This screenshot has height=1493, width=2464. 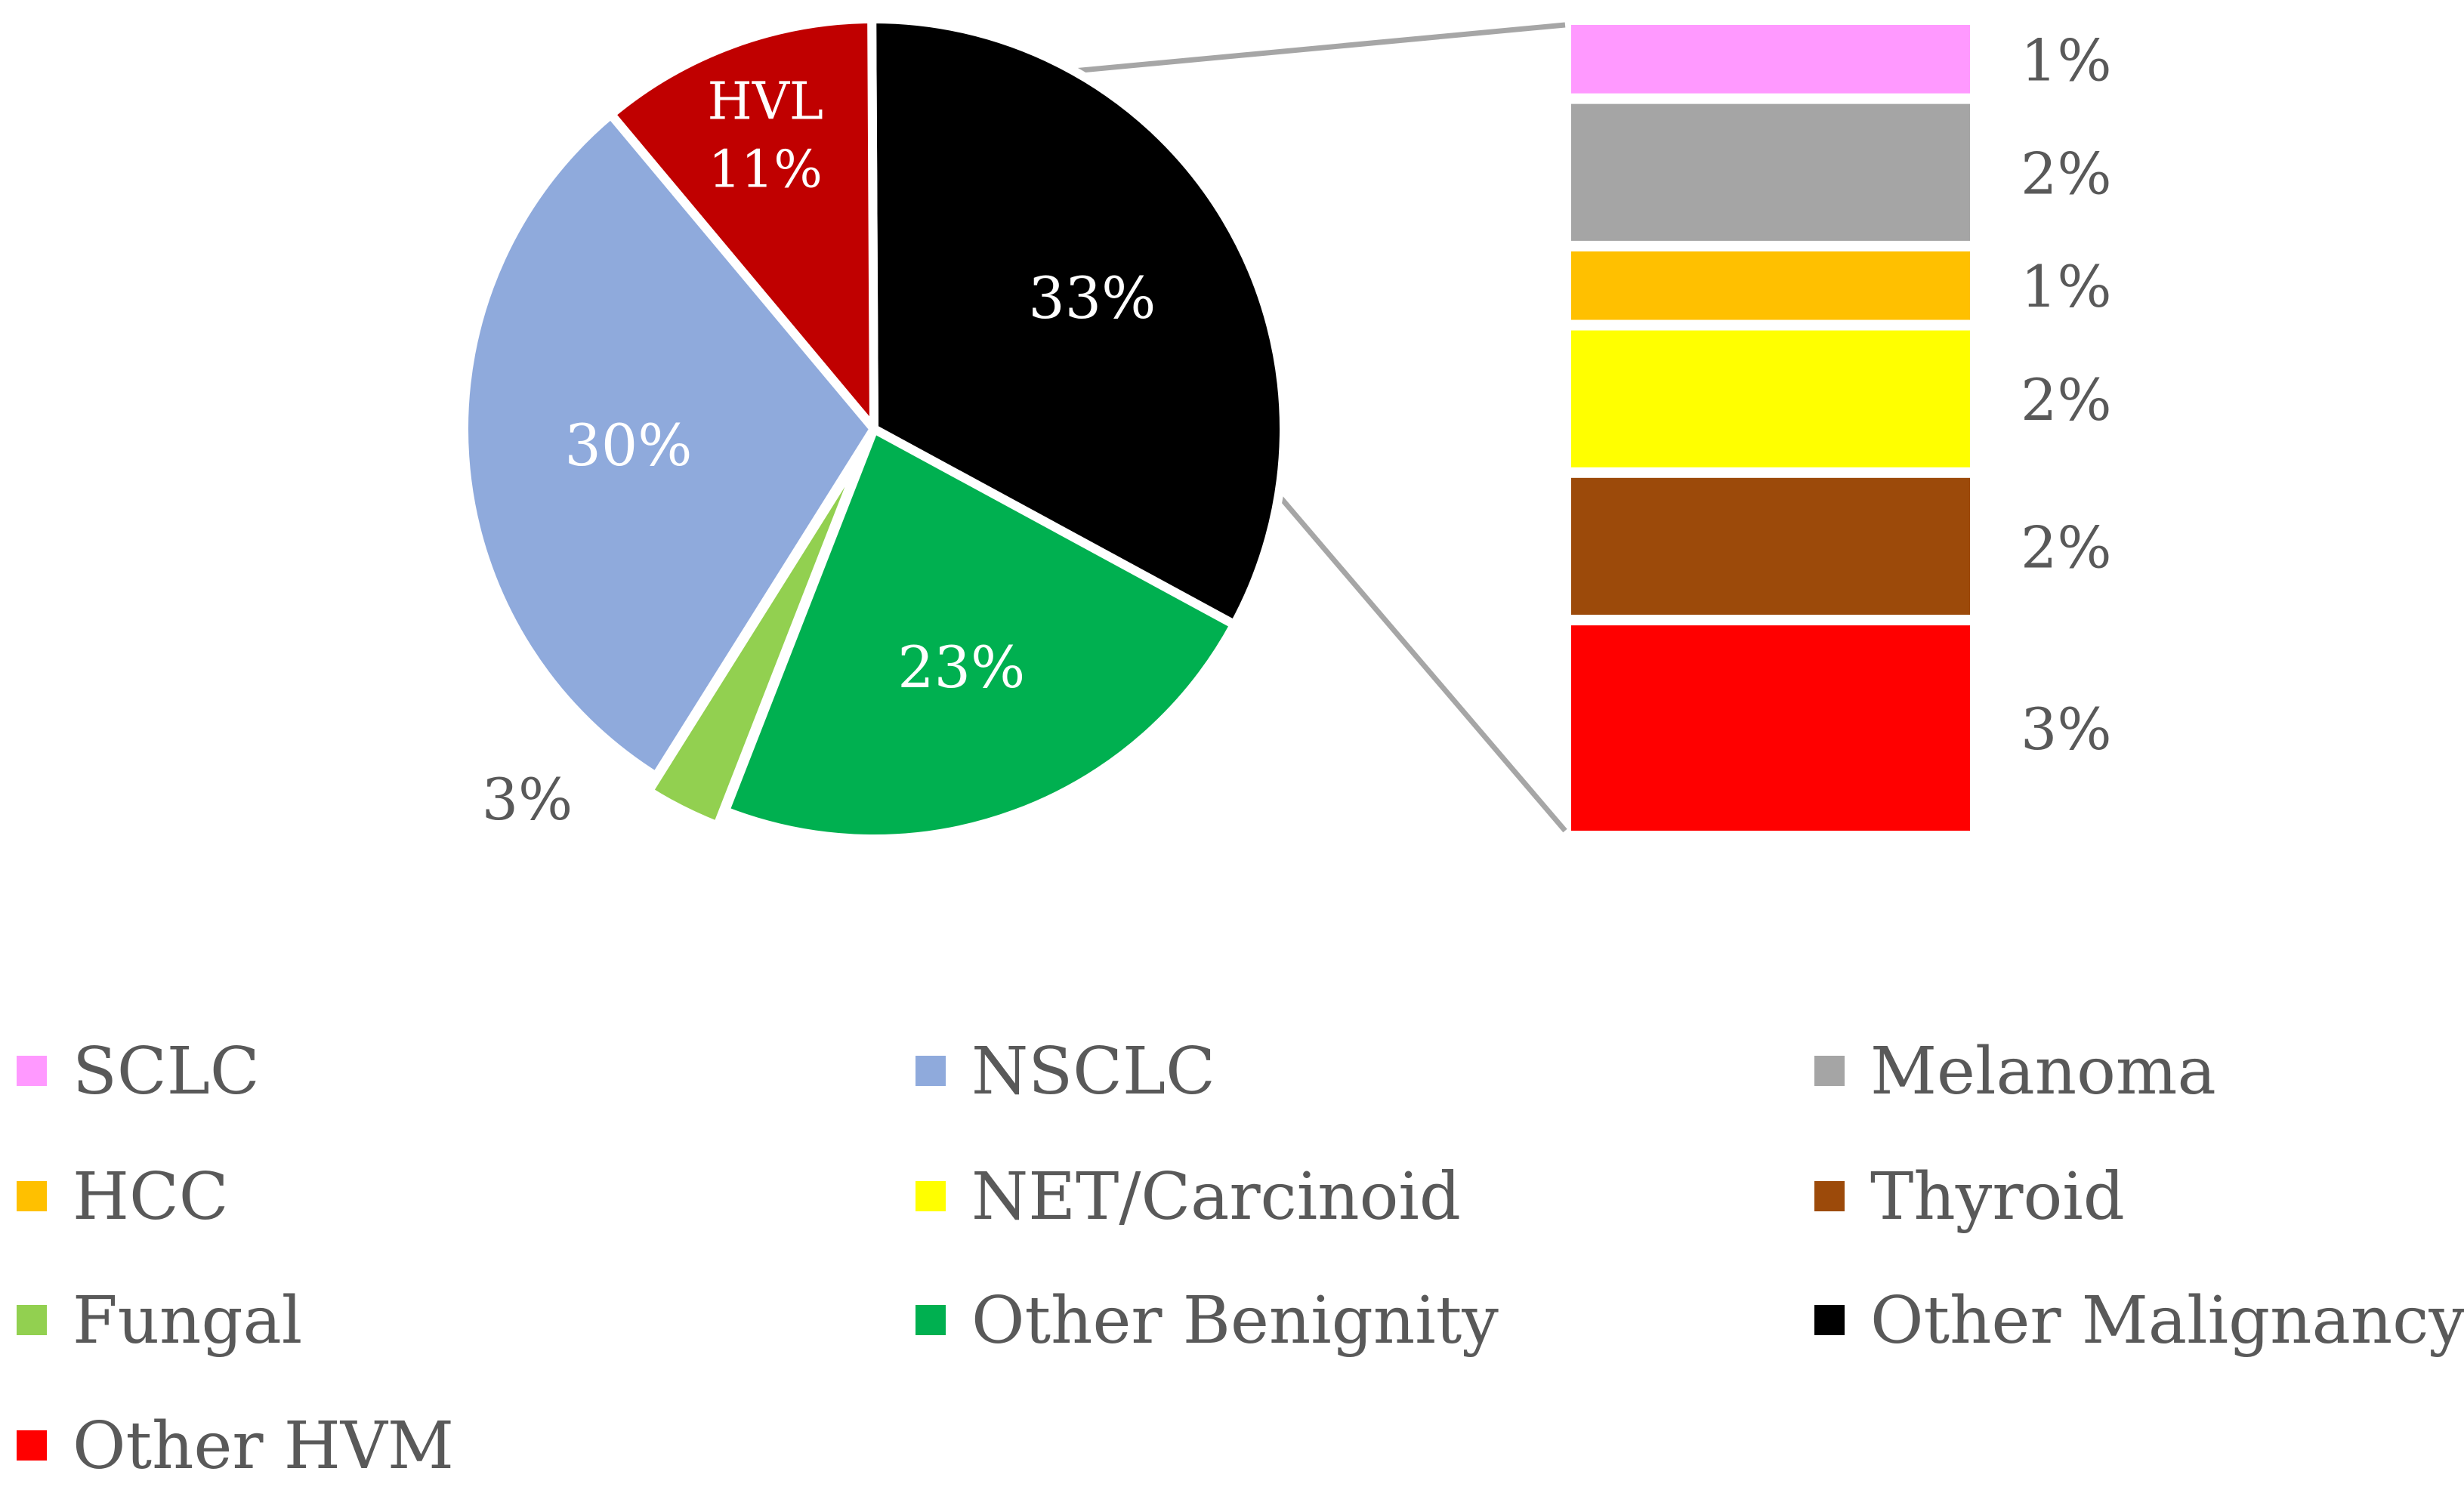 I want to click on legend-swatch-melanoma, so click(x=1830, y=1071).